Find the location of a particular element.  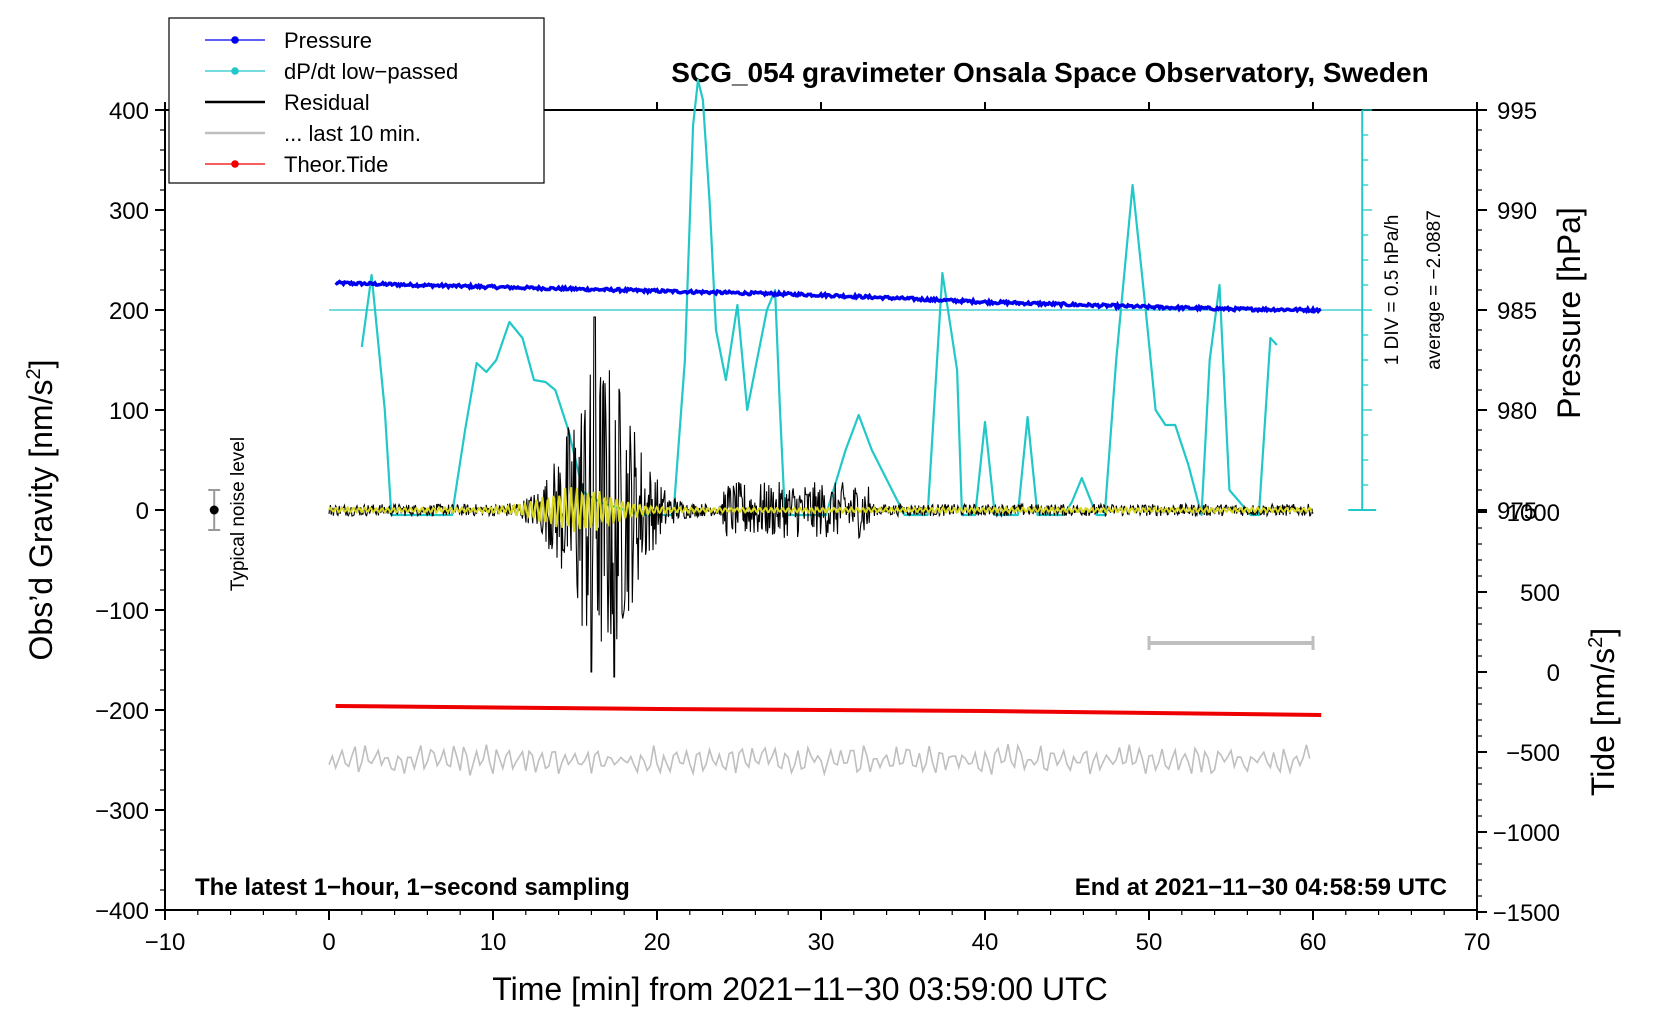

x-tick-label: 30 is located at coordinates (821, 942).